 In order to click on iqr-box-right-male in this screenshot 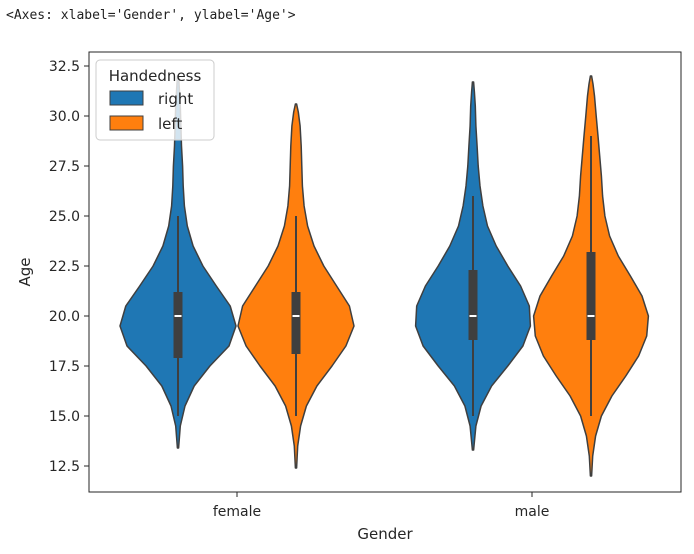, I will do `click(473, 305)`.